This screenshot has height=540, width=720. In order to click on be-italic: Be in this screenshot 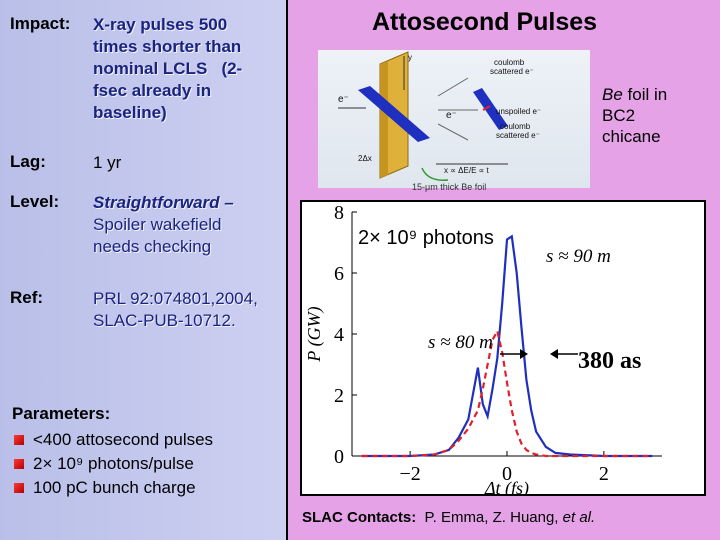, I will do `click(612, 94)`.